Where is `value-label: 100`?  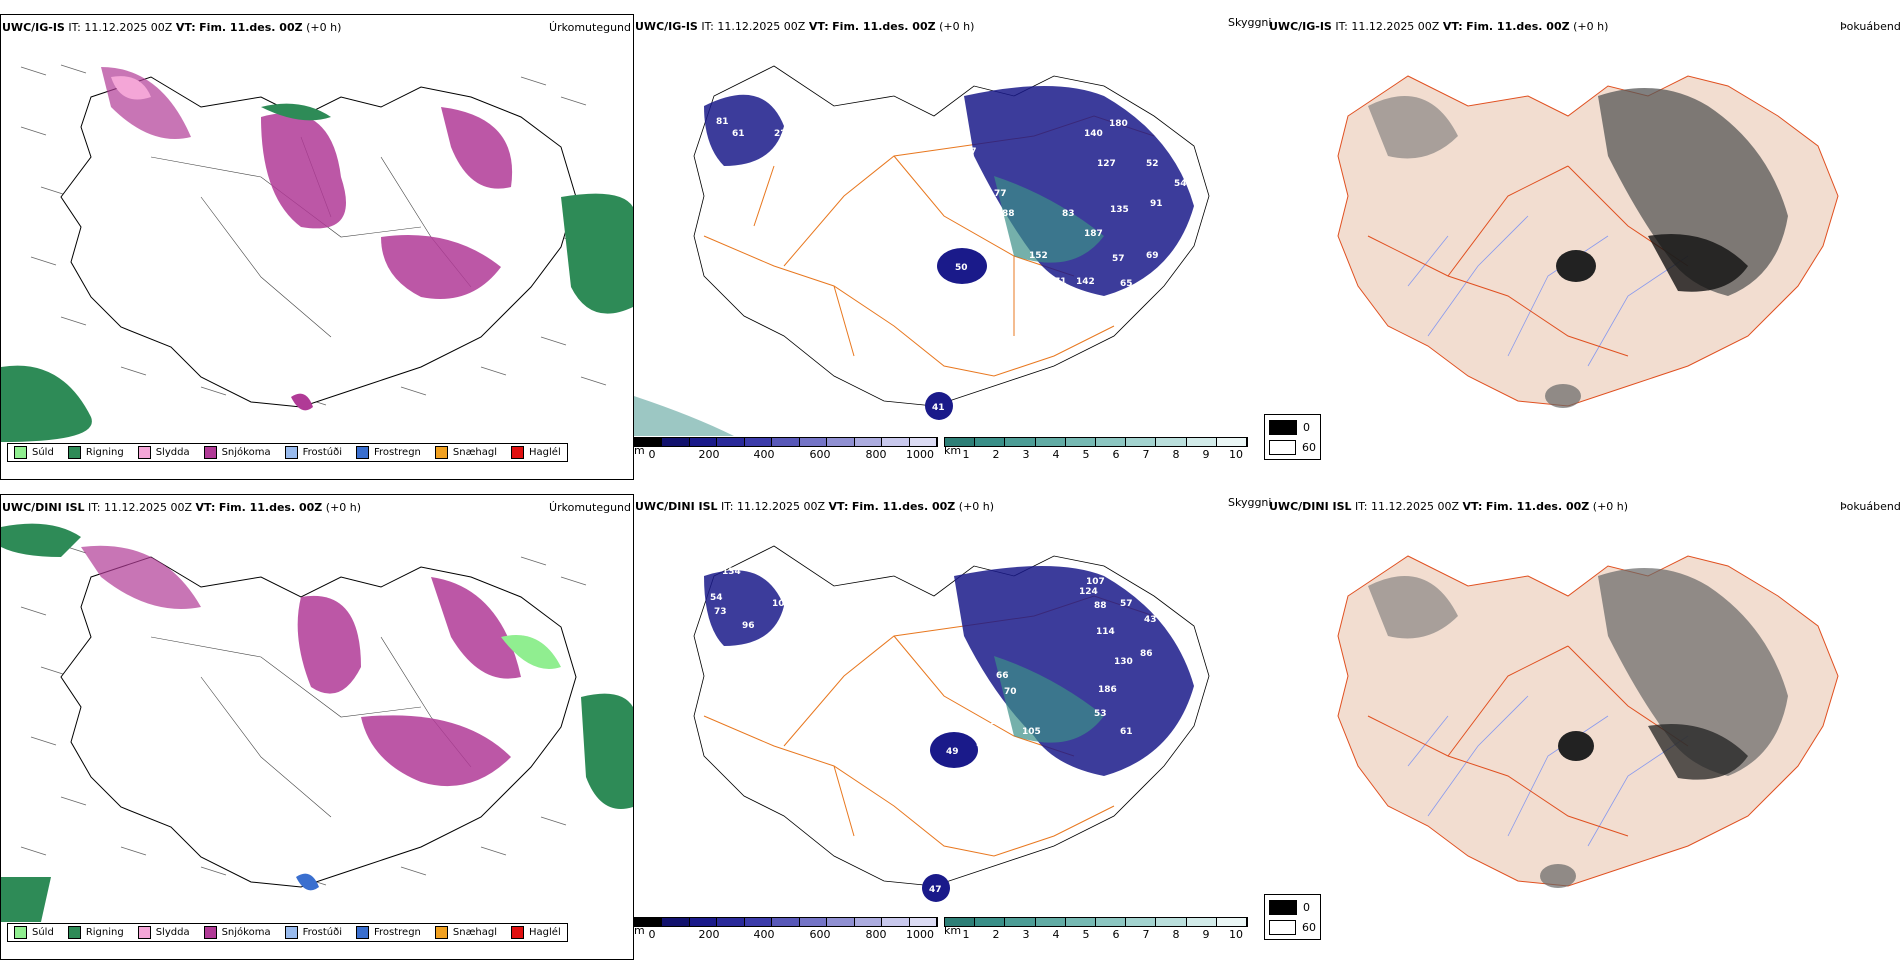
value-label: 100 is located at coordinates (781, 604).